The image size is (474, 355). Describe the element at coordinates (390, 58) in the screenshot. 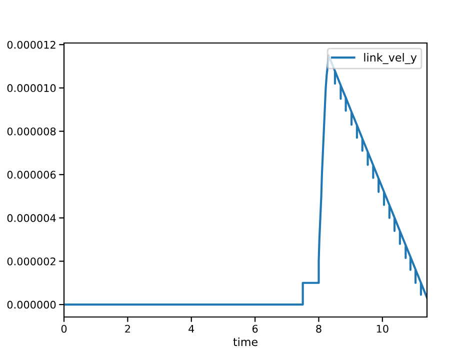

I see `legend-label: link_vel_y` at that location.